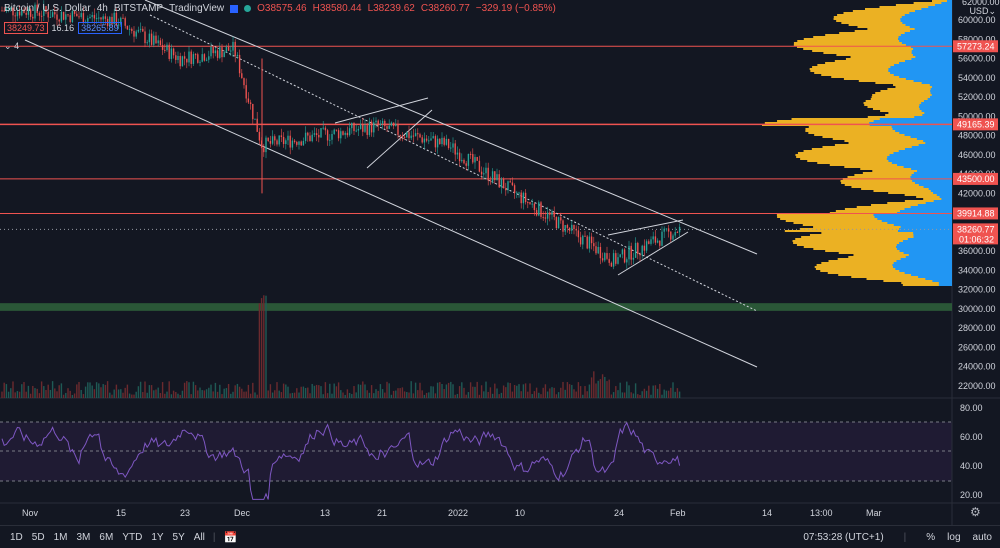 This screenshot has width=1000, height=548. Describe the element at coordinates (199, 537) in the screenshot. I see `range-button-all: All` at that location.